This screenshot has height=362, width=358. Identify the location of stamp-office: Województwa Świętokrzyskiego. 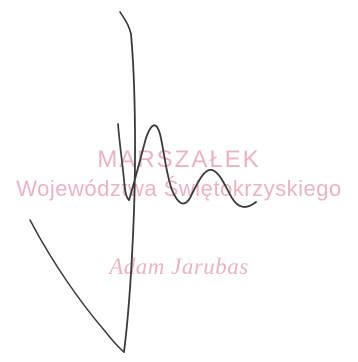
(179, 188).